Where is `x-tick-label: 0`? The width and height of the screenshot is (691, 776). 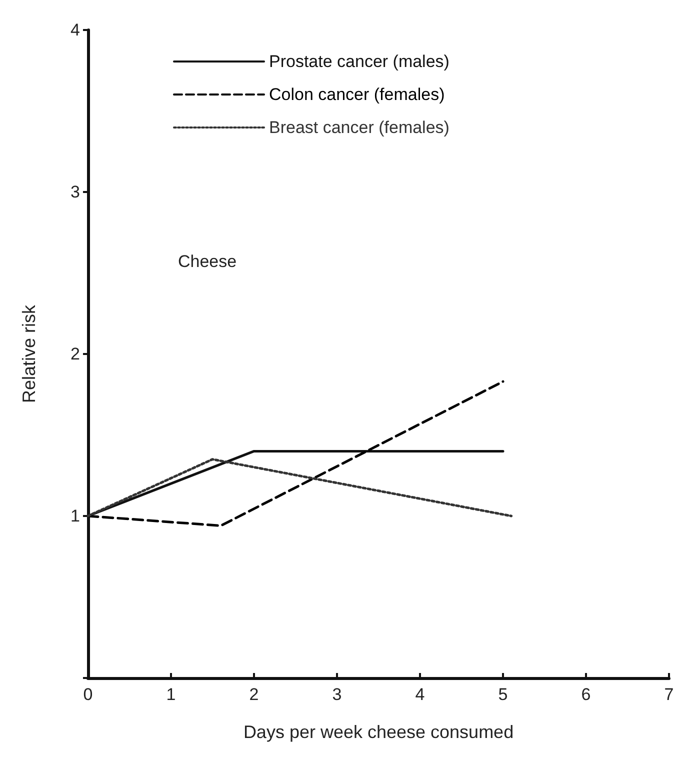
x-tick-label: 0 is located at coordinates (88, 694).